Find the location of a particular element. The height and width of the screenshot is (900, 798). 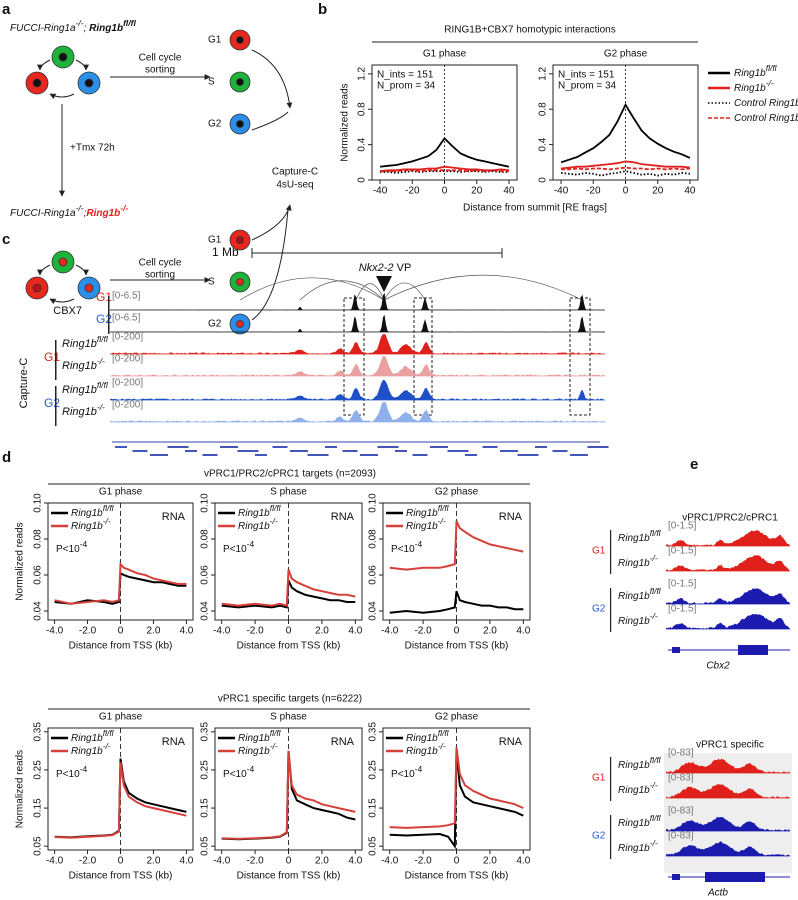

genotype-part: Ring1b is located at coordinates (103, 213).